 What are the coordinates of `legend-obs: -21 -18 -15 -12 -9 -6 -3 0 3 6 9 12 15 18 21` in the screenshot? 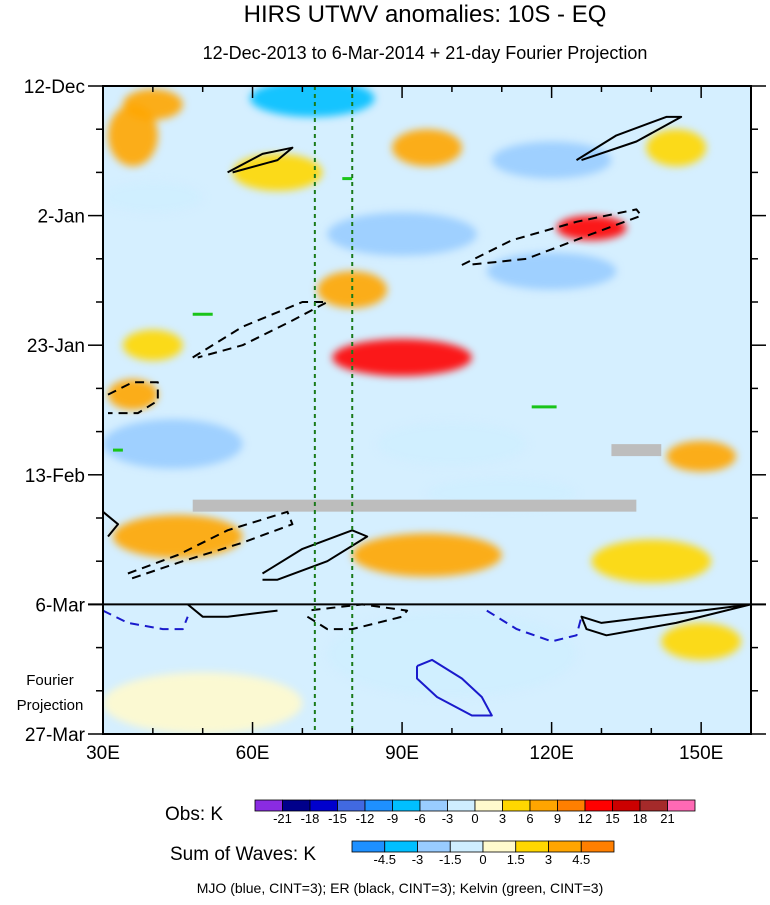 It's located at (475, 812).